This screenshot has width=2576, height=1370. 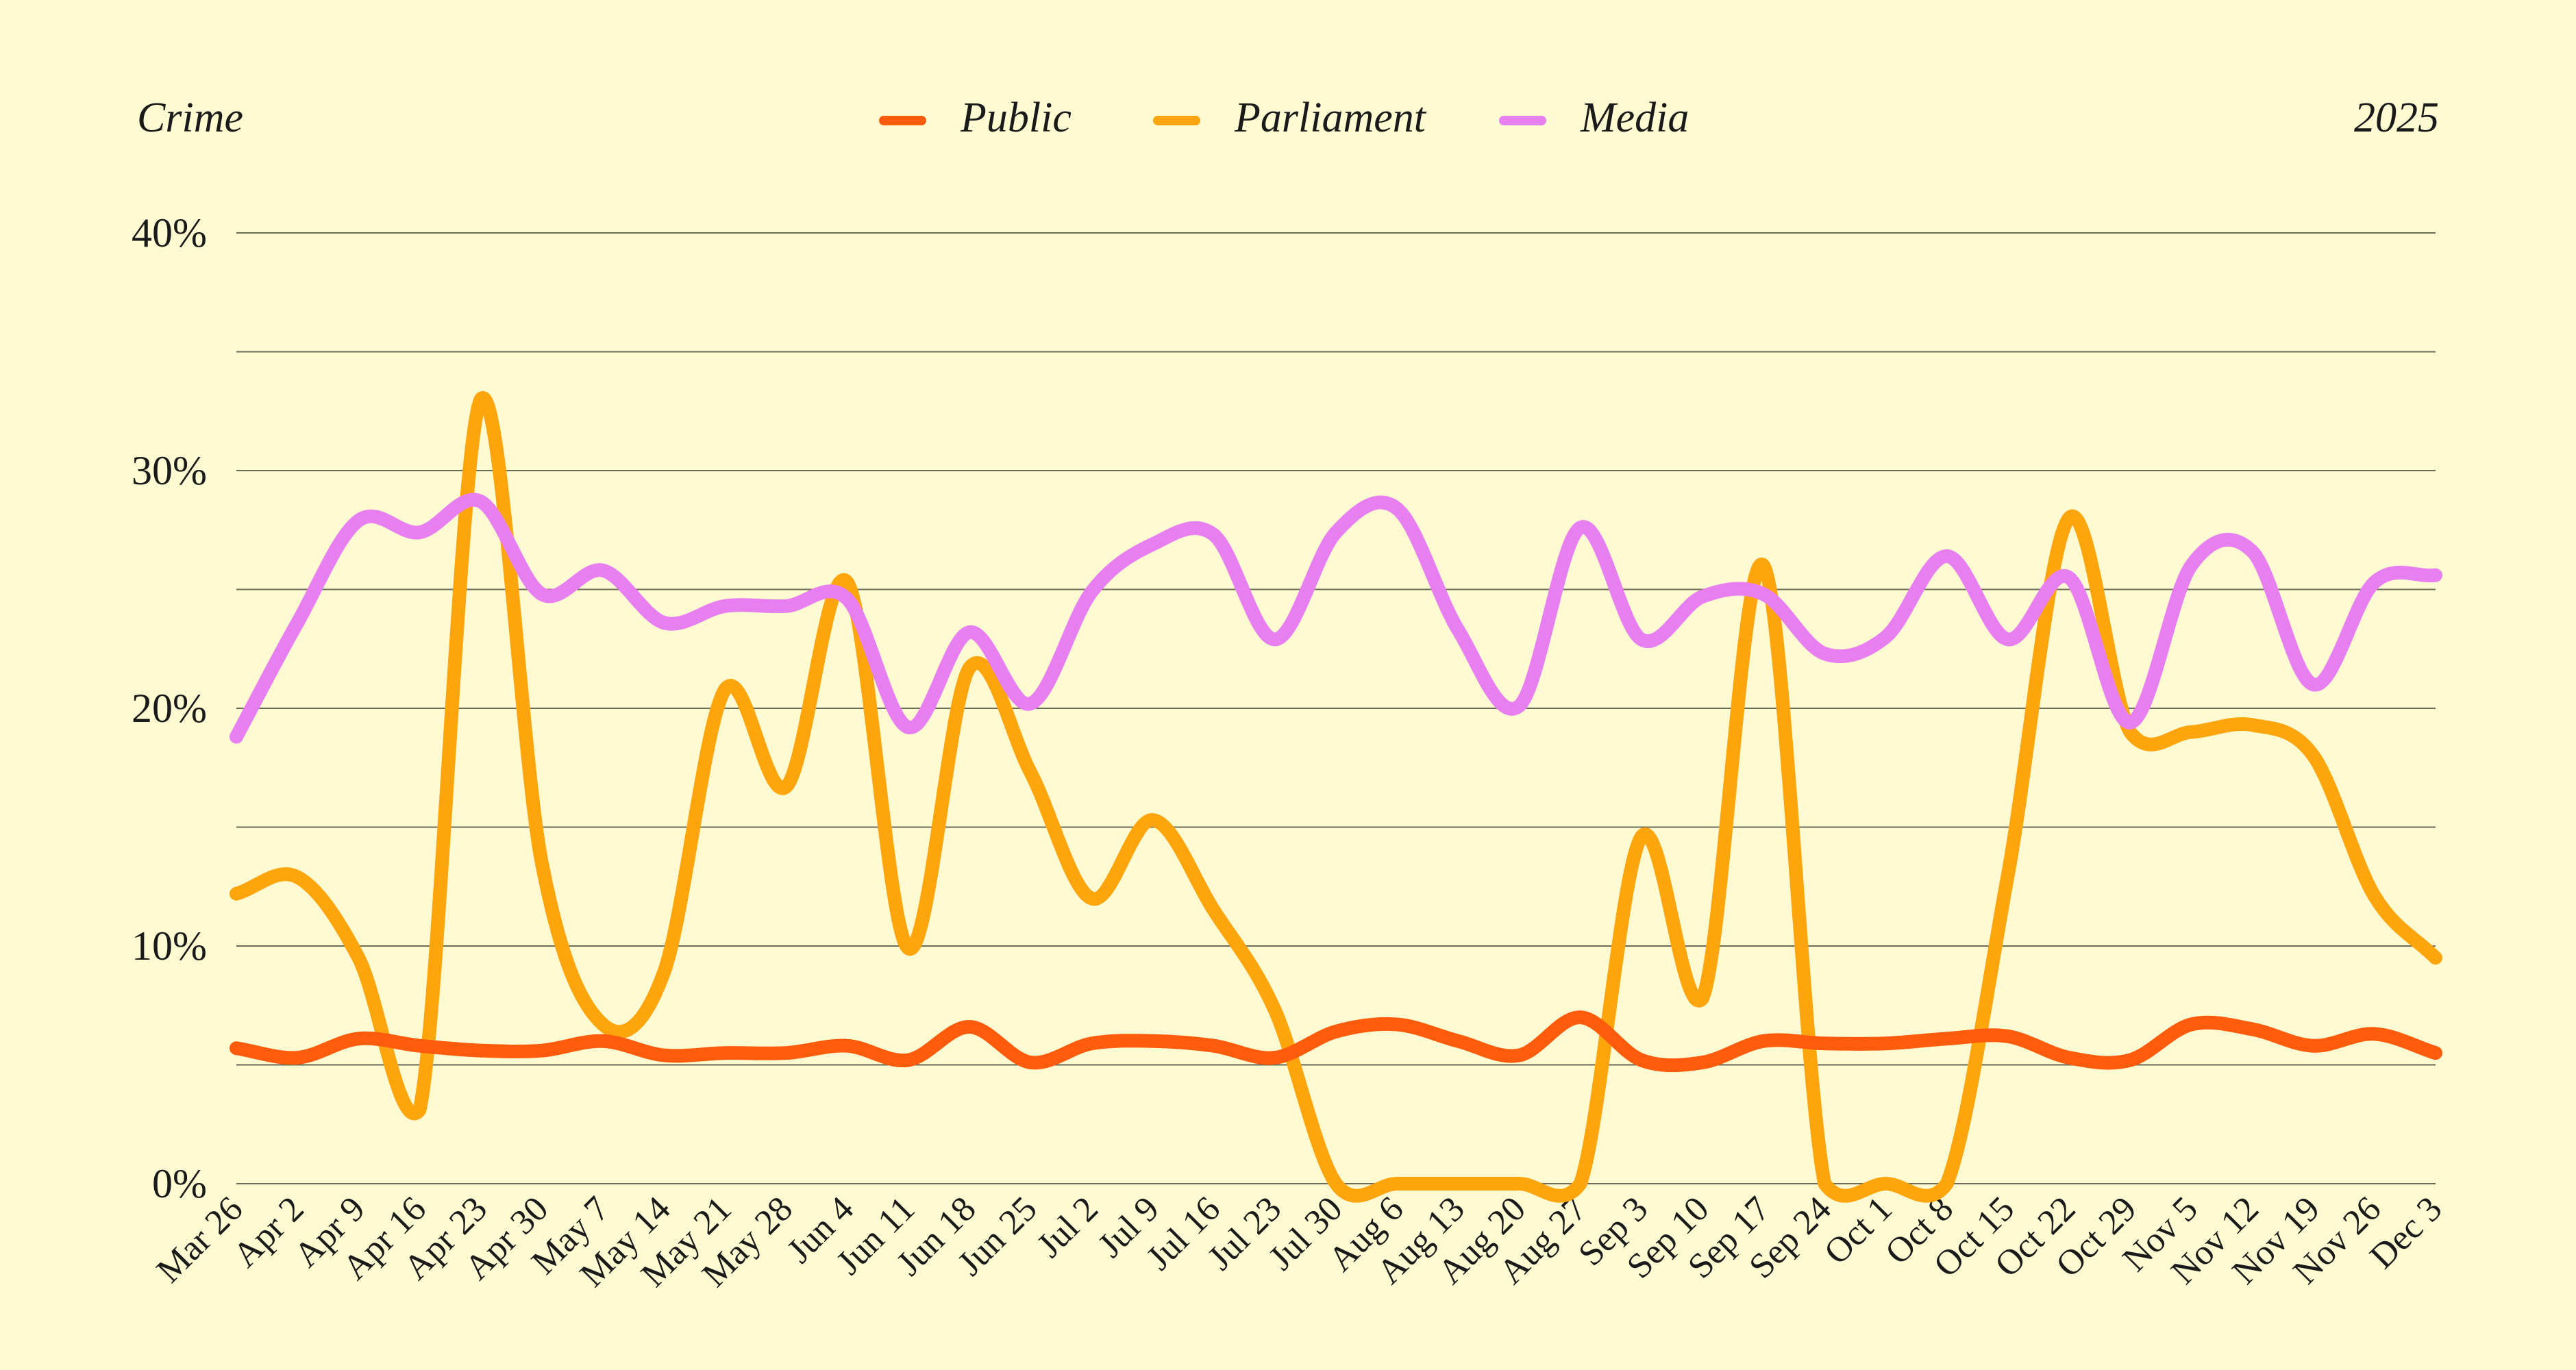 I want to click on legend-label: Media, so click(x=1634, y=118).